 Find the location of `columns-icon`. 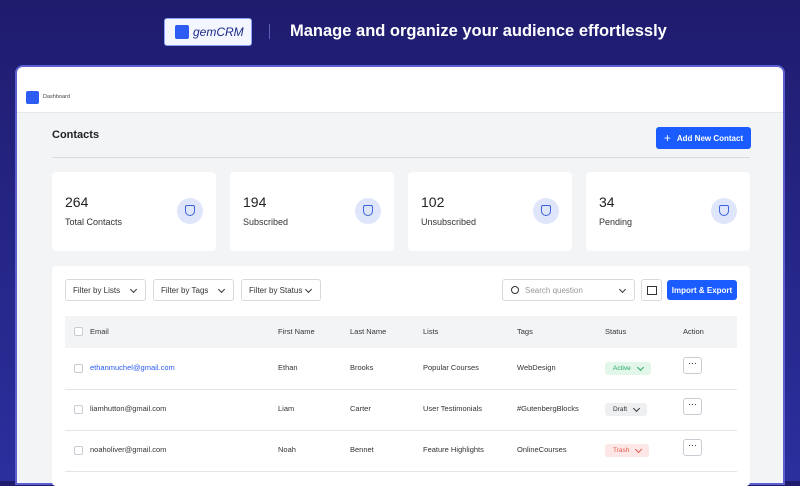

columns-icon is located at coordinates (652, 290).